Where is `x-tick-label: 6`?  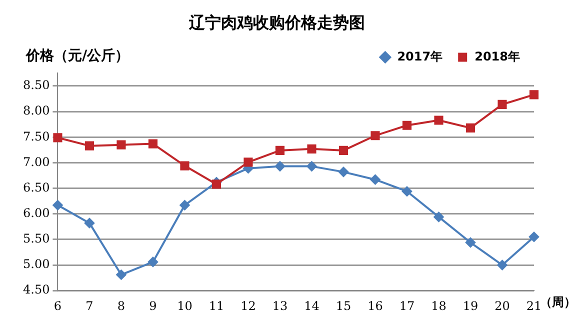
x-tick-label: 6 is located at coordinates (58, 305).